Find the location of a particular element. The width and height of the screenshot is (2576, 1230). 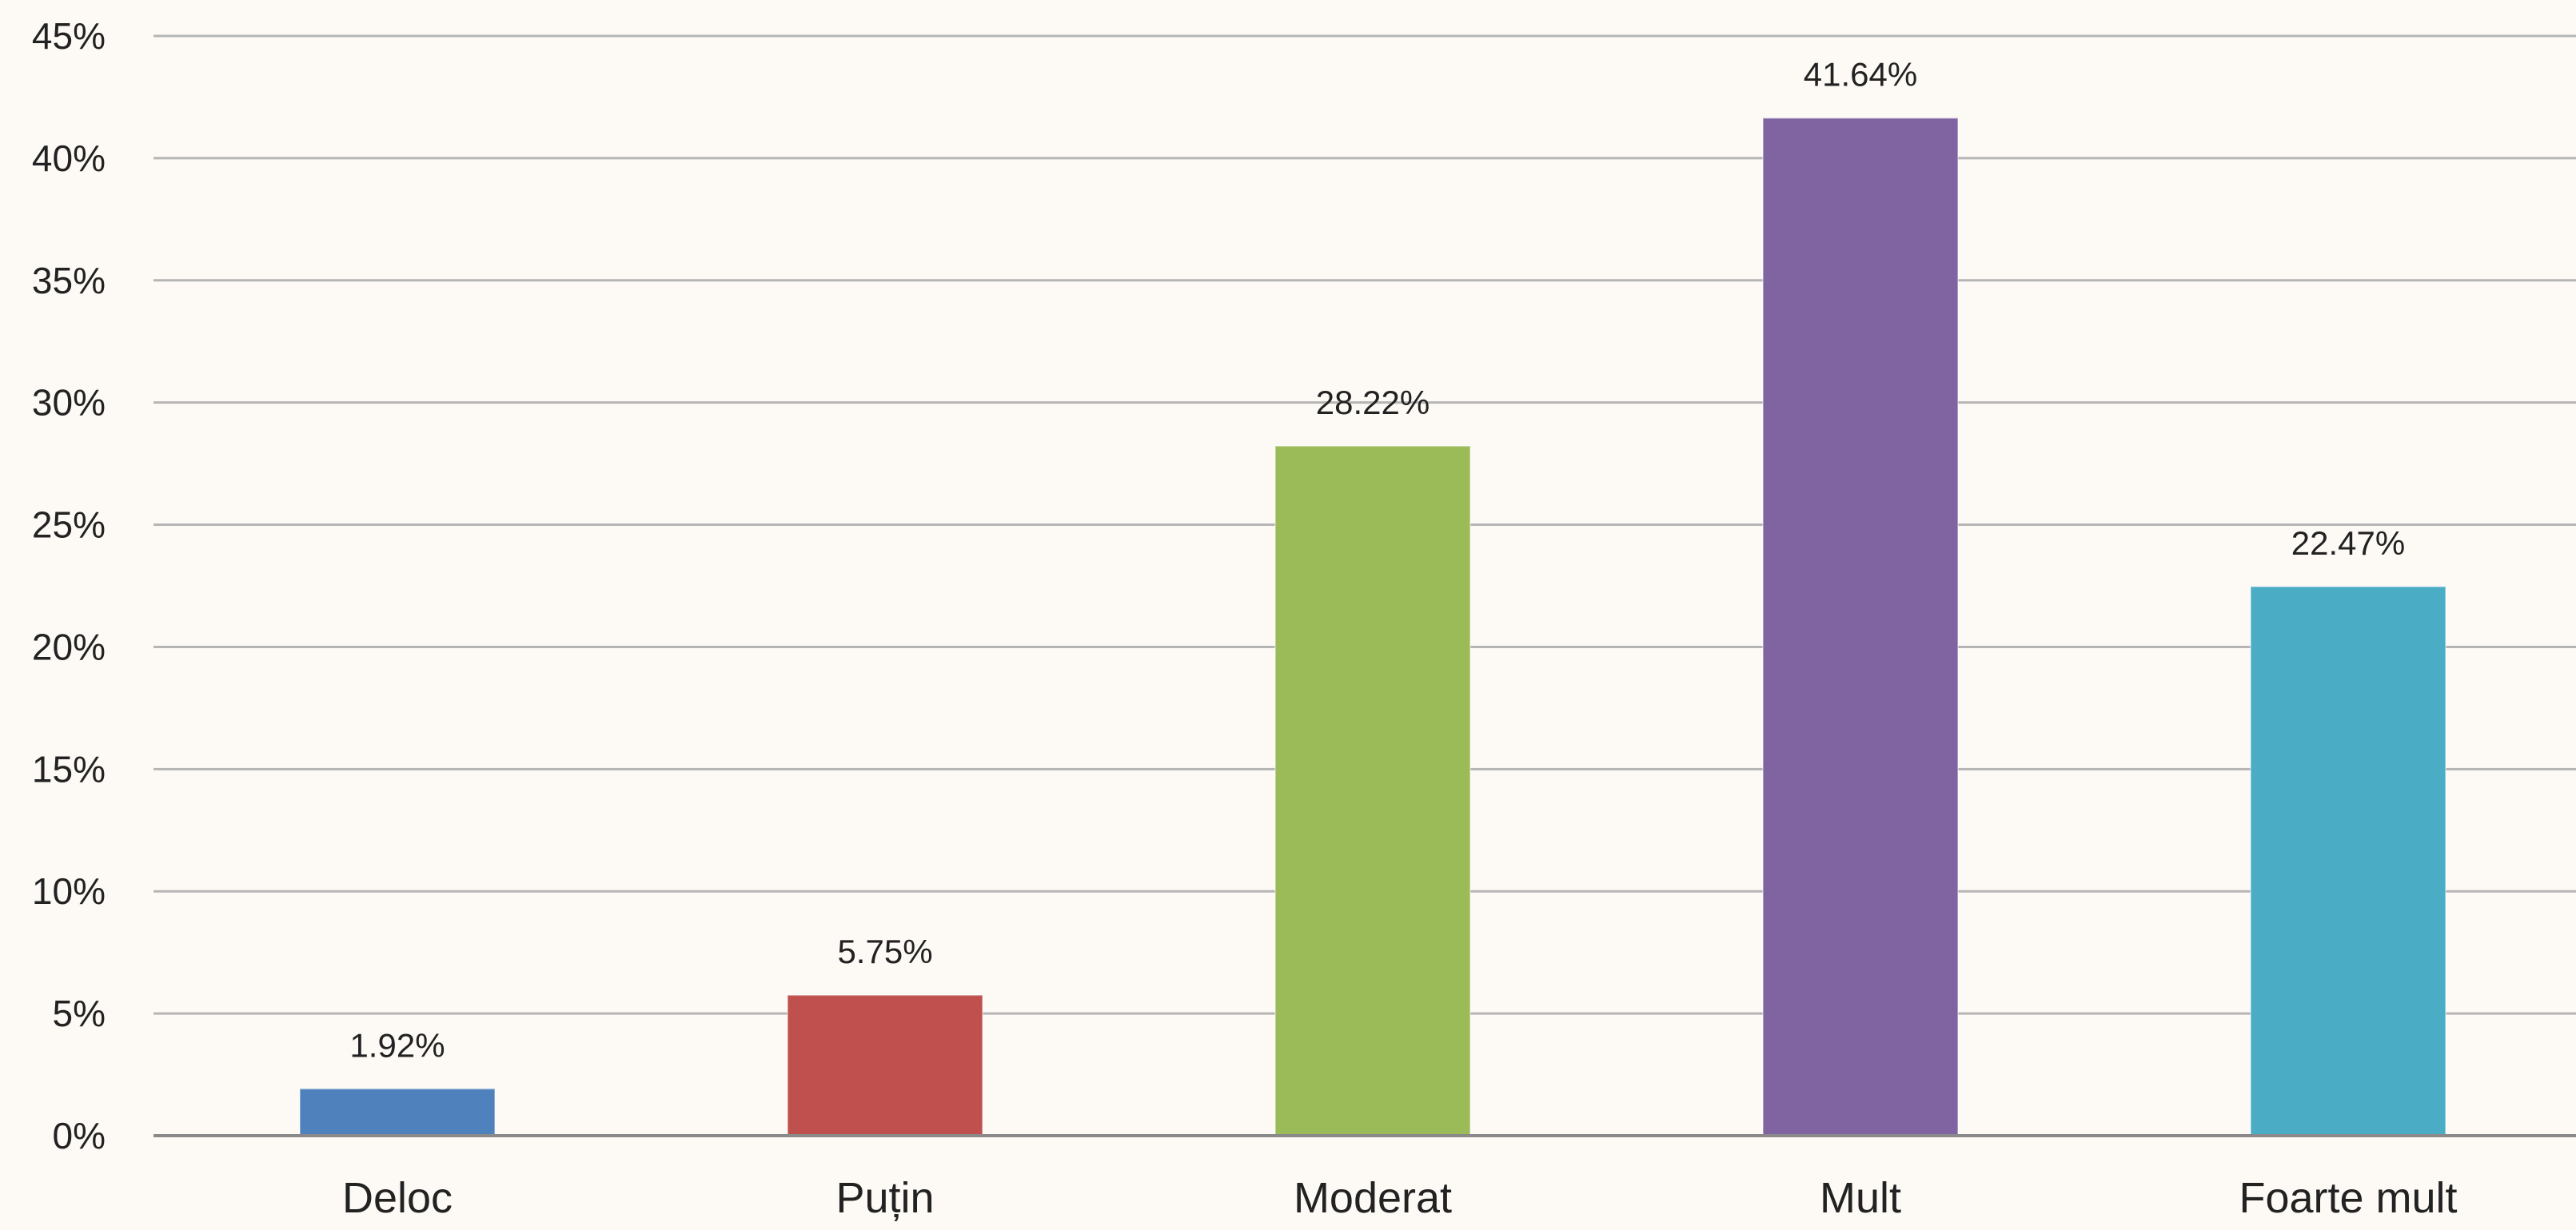

x-axis-categories: Deloc Puțin Moderat Mult Foarte mult is located at coordinates (1400, 1198).